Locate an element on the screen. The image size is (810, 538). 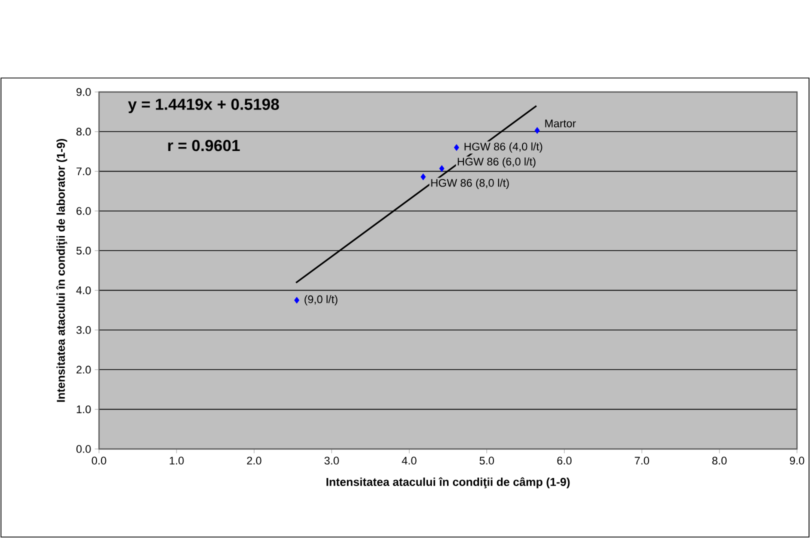
y-tick-label: 8.0 is located at coordinates (83, 132).